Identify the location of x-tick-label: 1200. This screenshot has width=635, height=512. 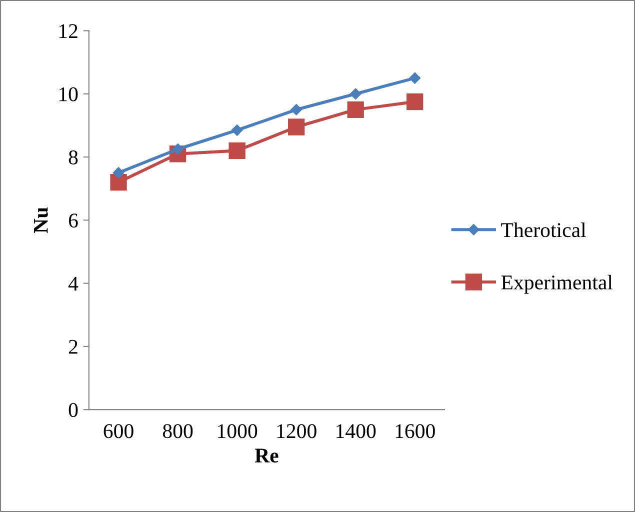
(296, 431).